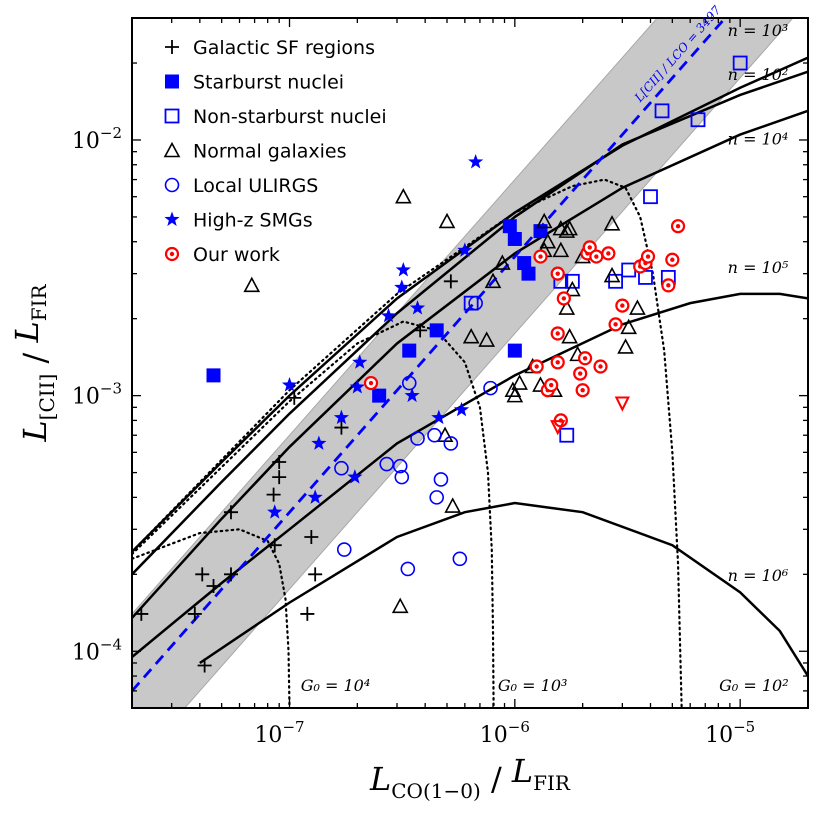  What do you see at coordinates (585, 358) in the screenshot?
I see `point-s6-12-center` at bounding box center [585, 358].